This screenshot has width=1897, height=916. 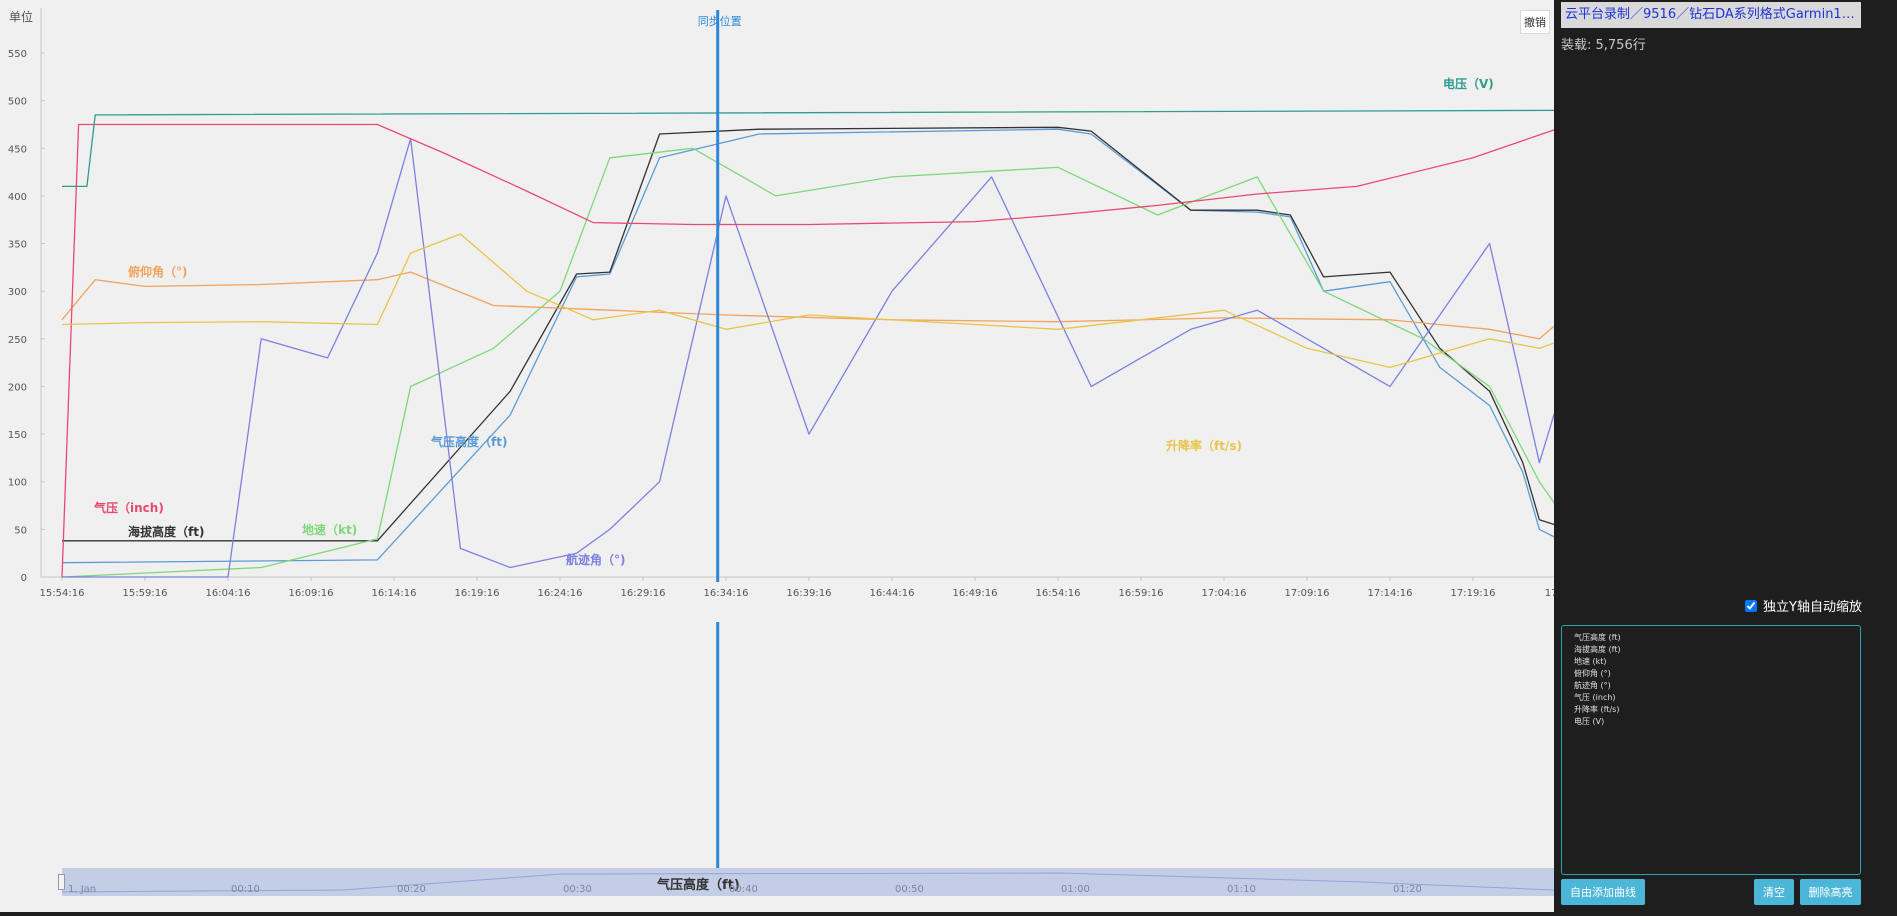 What do you see at coordinates (577, 889) in the screenshot?
I see `overview-tick: 00:30` at bounding box center [577, 889].